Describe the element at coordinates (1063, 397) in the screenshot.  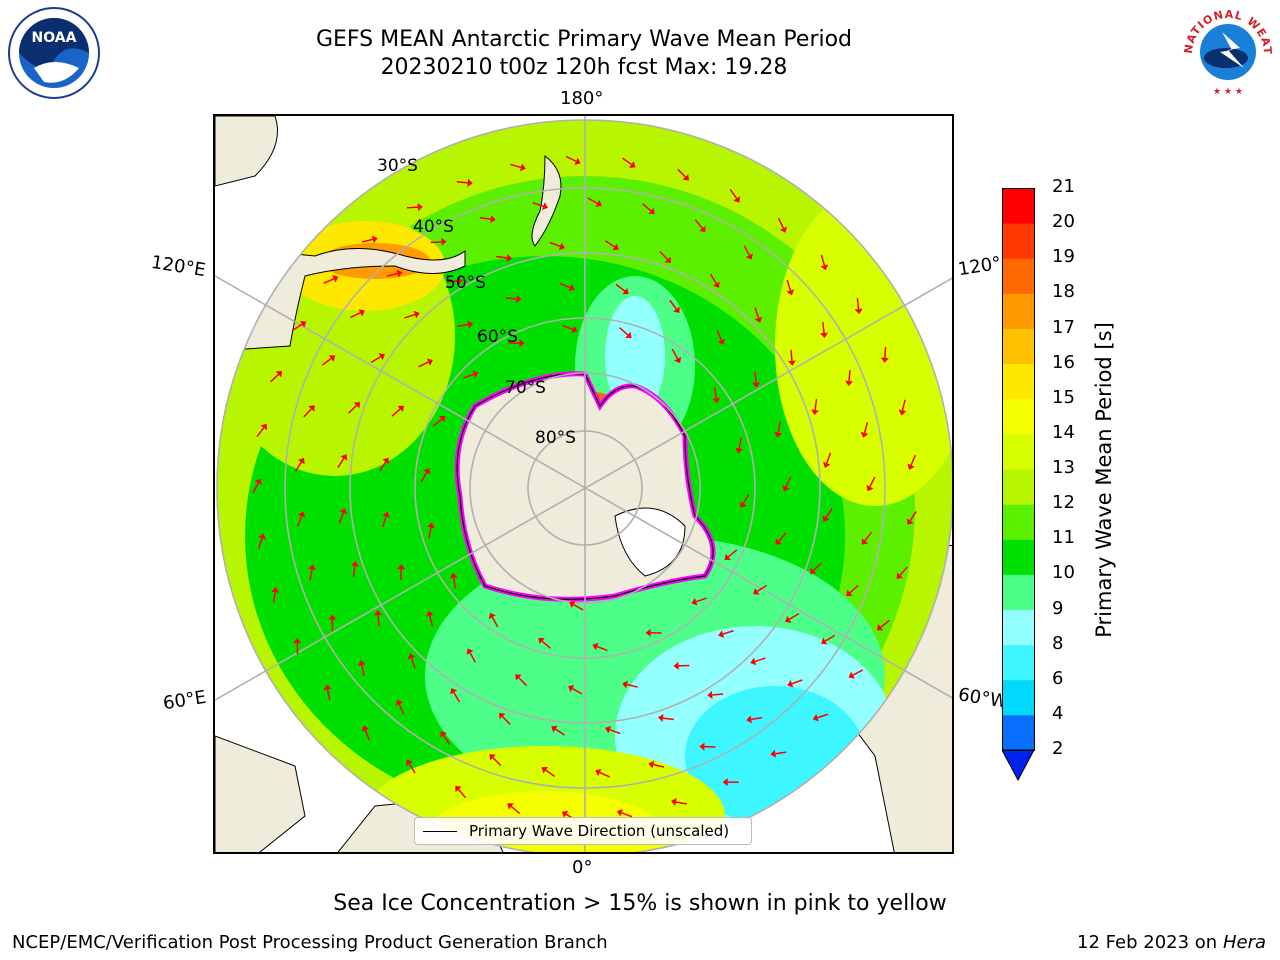
I see `colorbar-tick-label: 15` at that location.